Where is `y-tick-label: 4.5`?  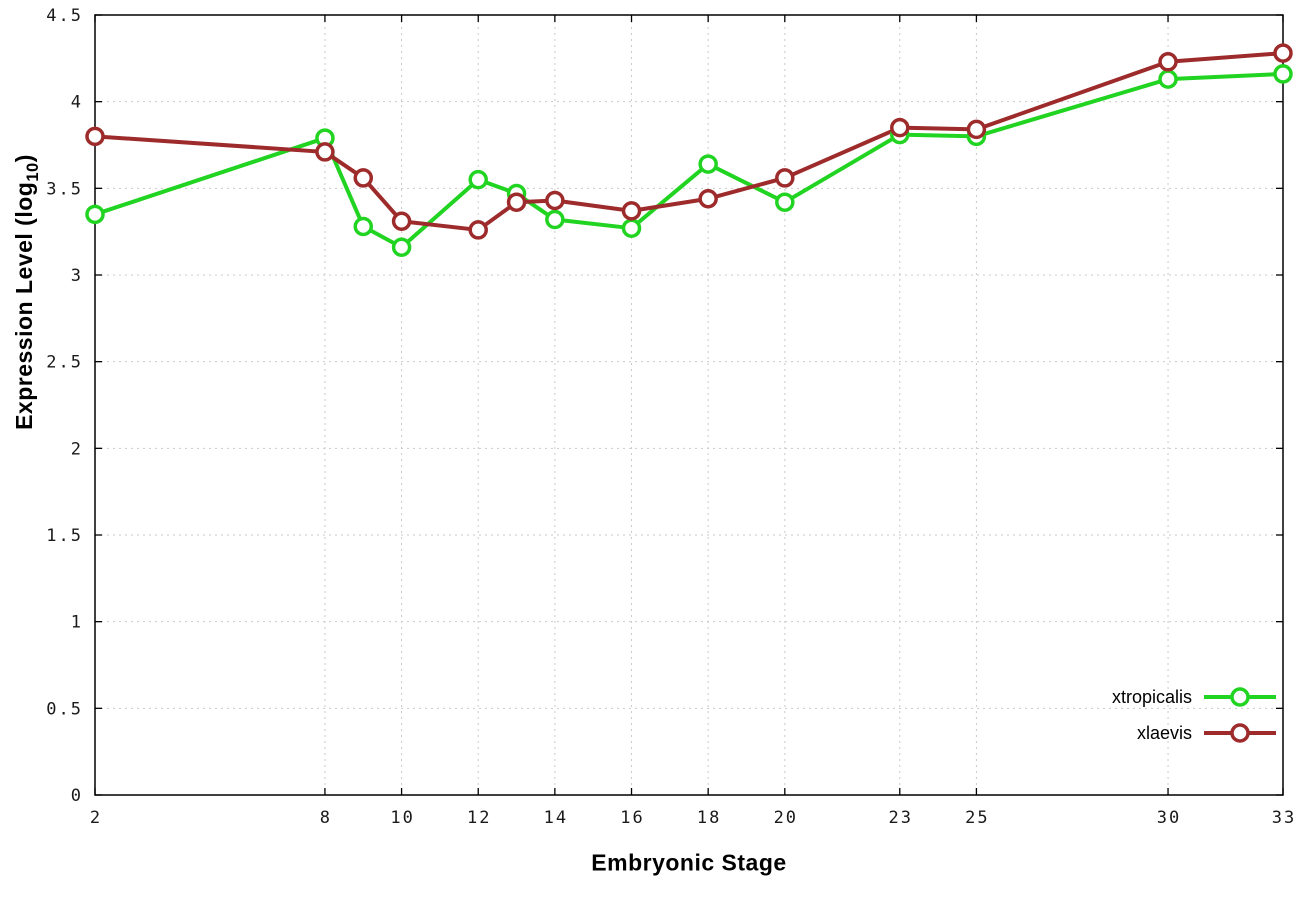 y-tick-label: 4.5 is located at coordinates (64, 16).